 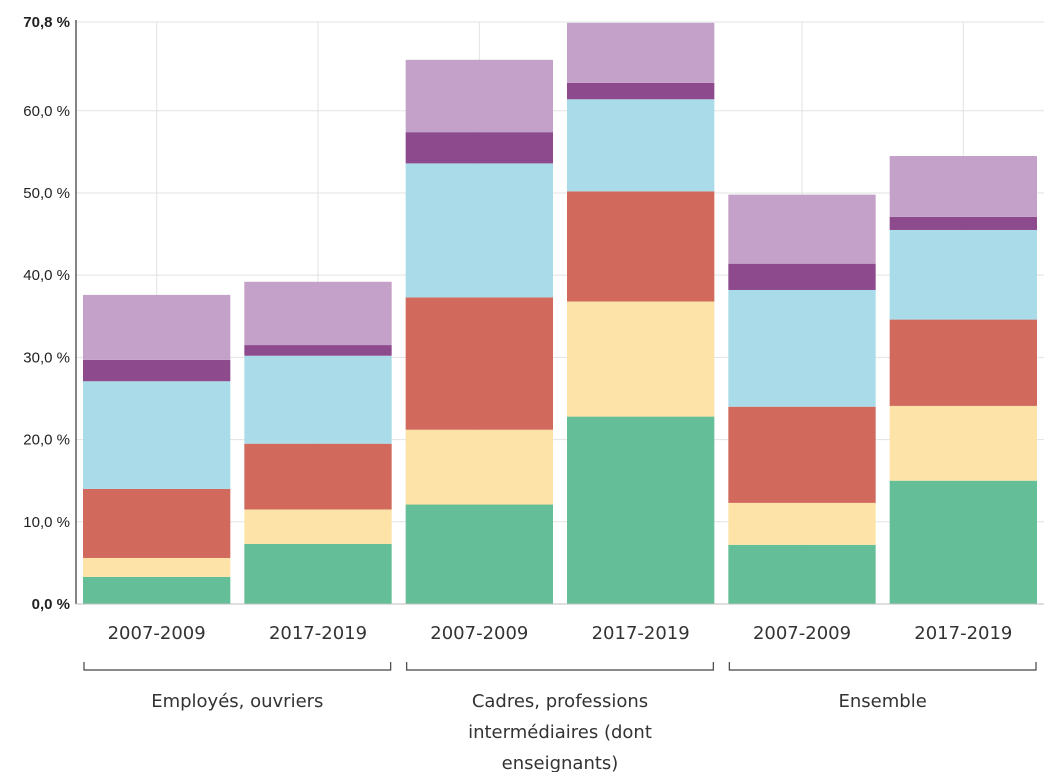 What do you see at coordinates (46, 357) in the screenshot?
I see `y-tick-label: 30,0 %` at bounding box center [46, 357].